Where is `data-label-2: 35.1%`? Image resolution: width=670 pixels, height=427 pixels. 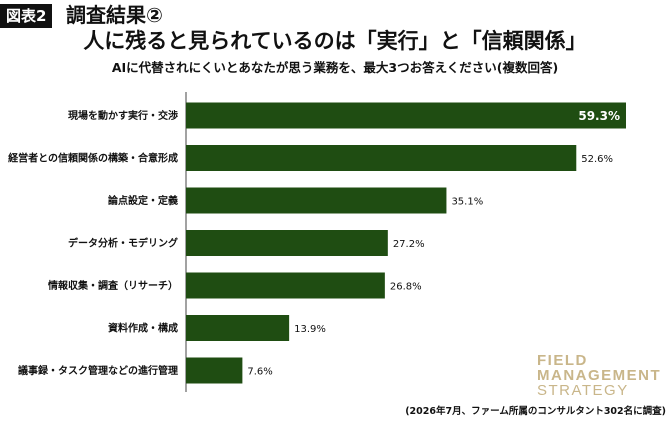 data-label-2: 35.1% is located at coordinates (467, 202).